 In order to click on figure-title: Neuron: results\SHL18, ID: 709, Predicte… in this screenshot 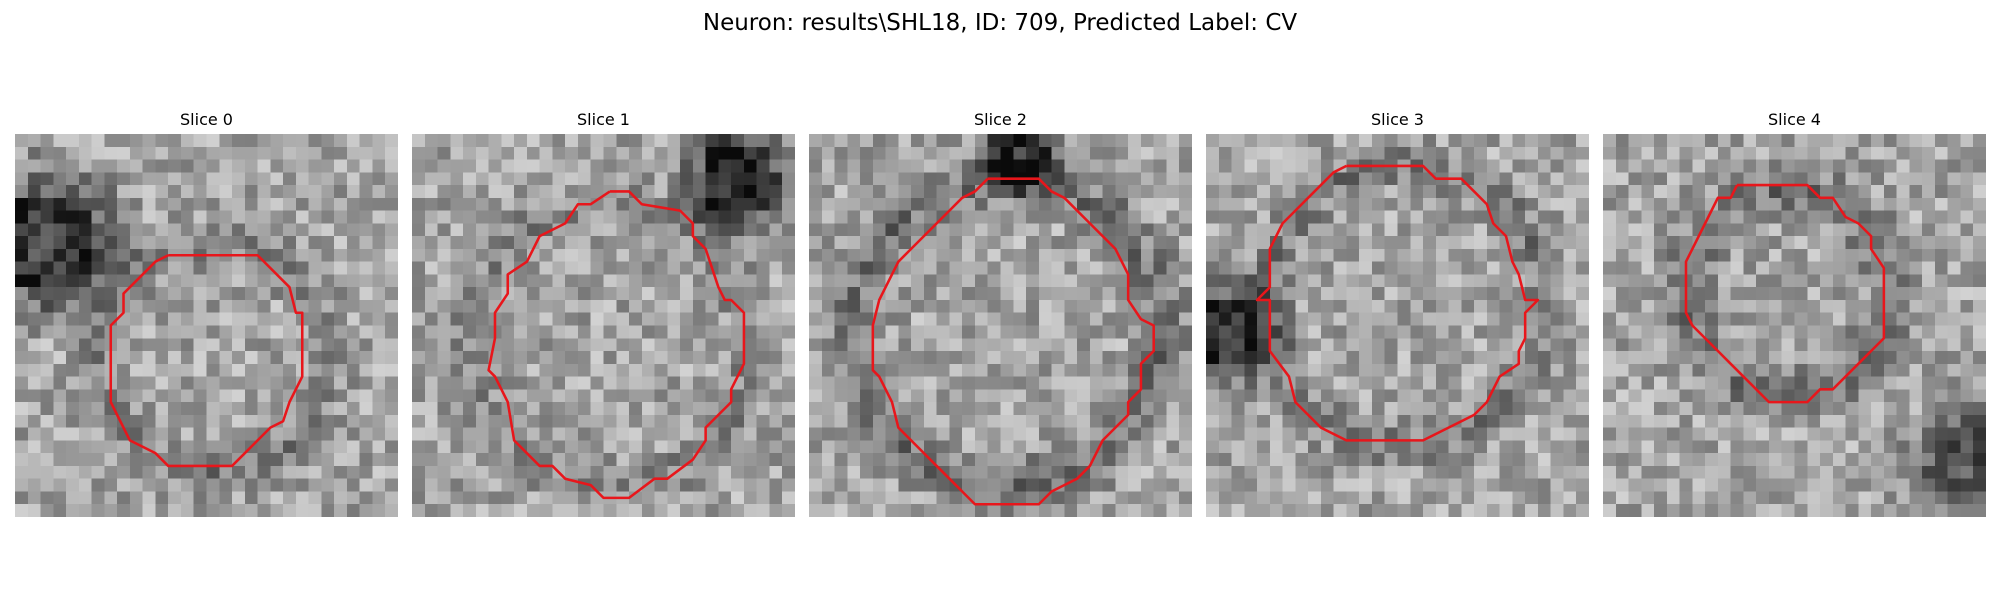, I will do `click(1000, 23)`.